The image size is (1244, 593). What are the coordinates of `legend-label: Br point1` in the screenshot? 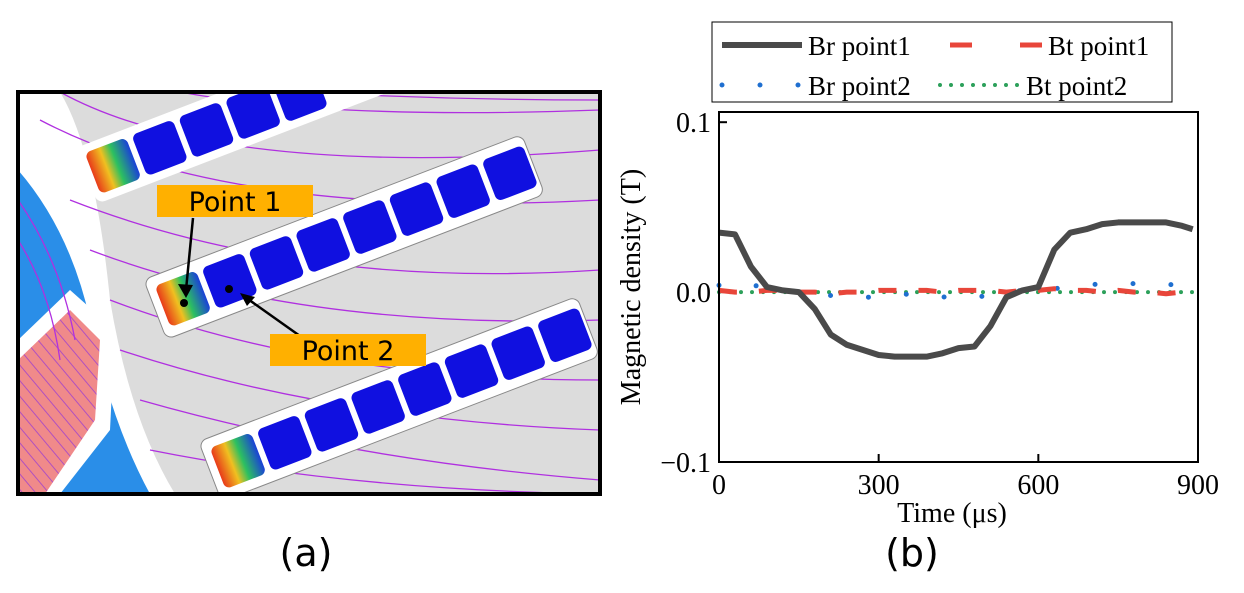 It's located at (859, 46).